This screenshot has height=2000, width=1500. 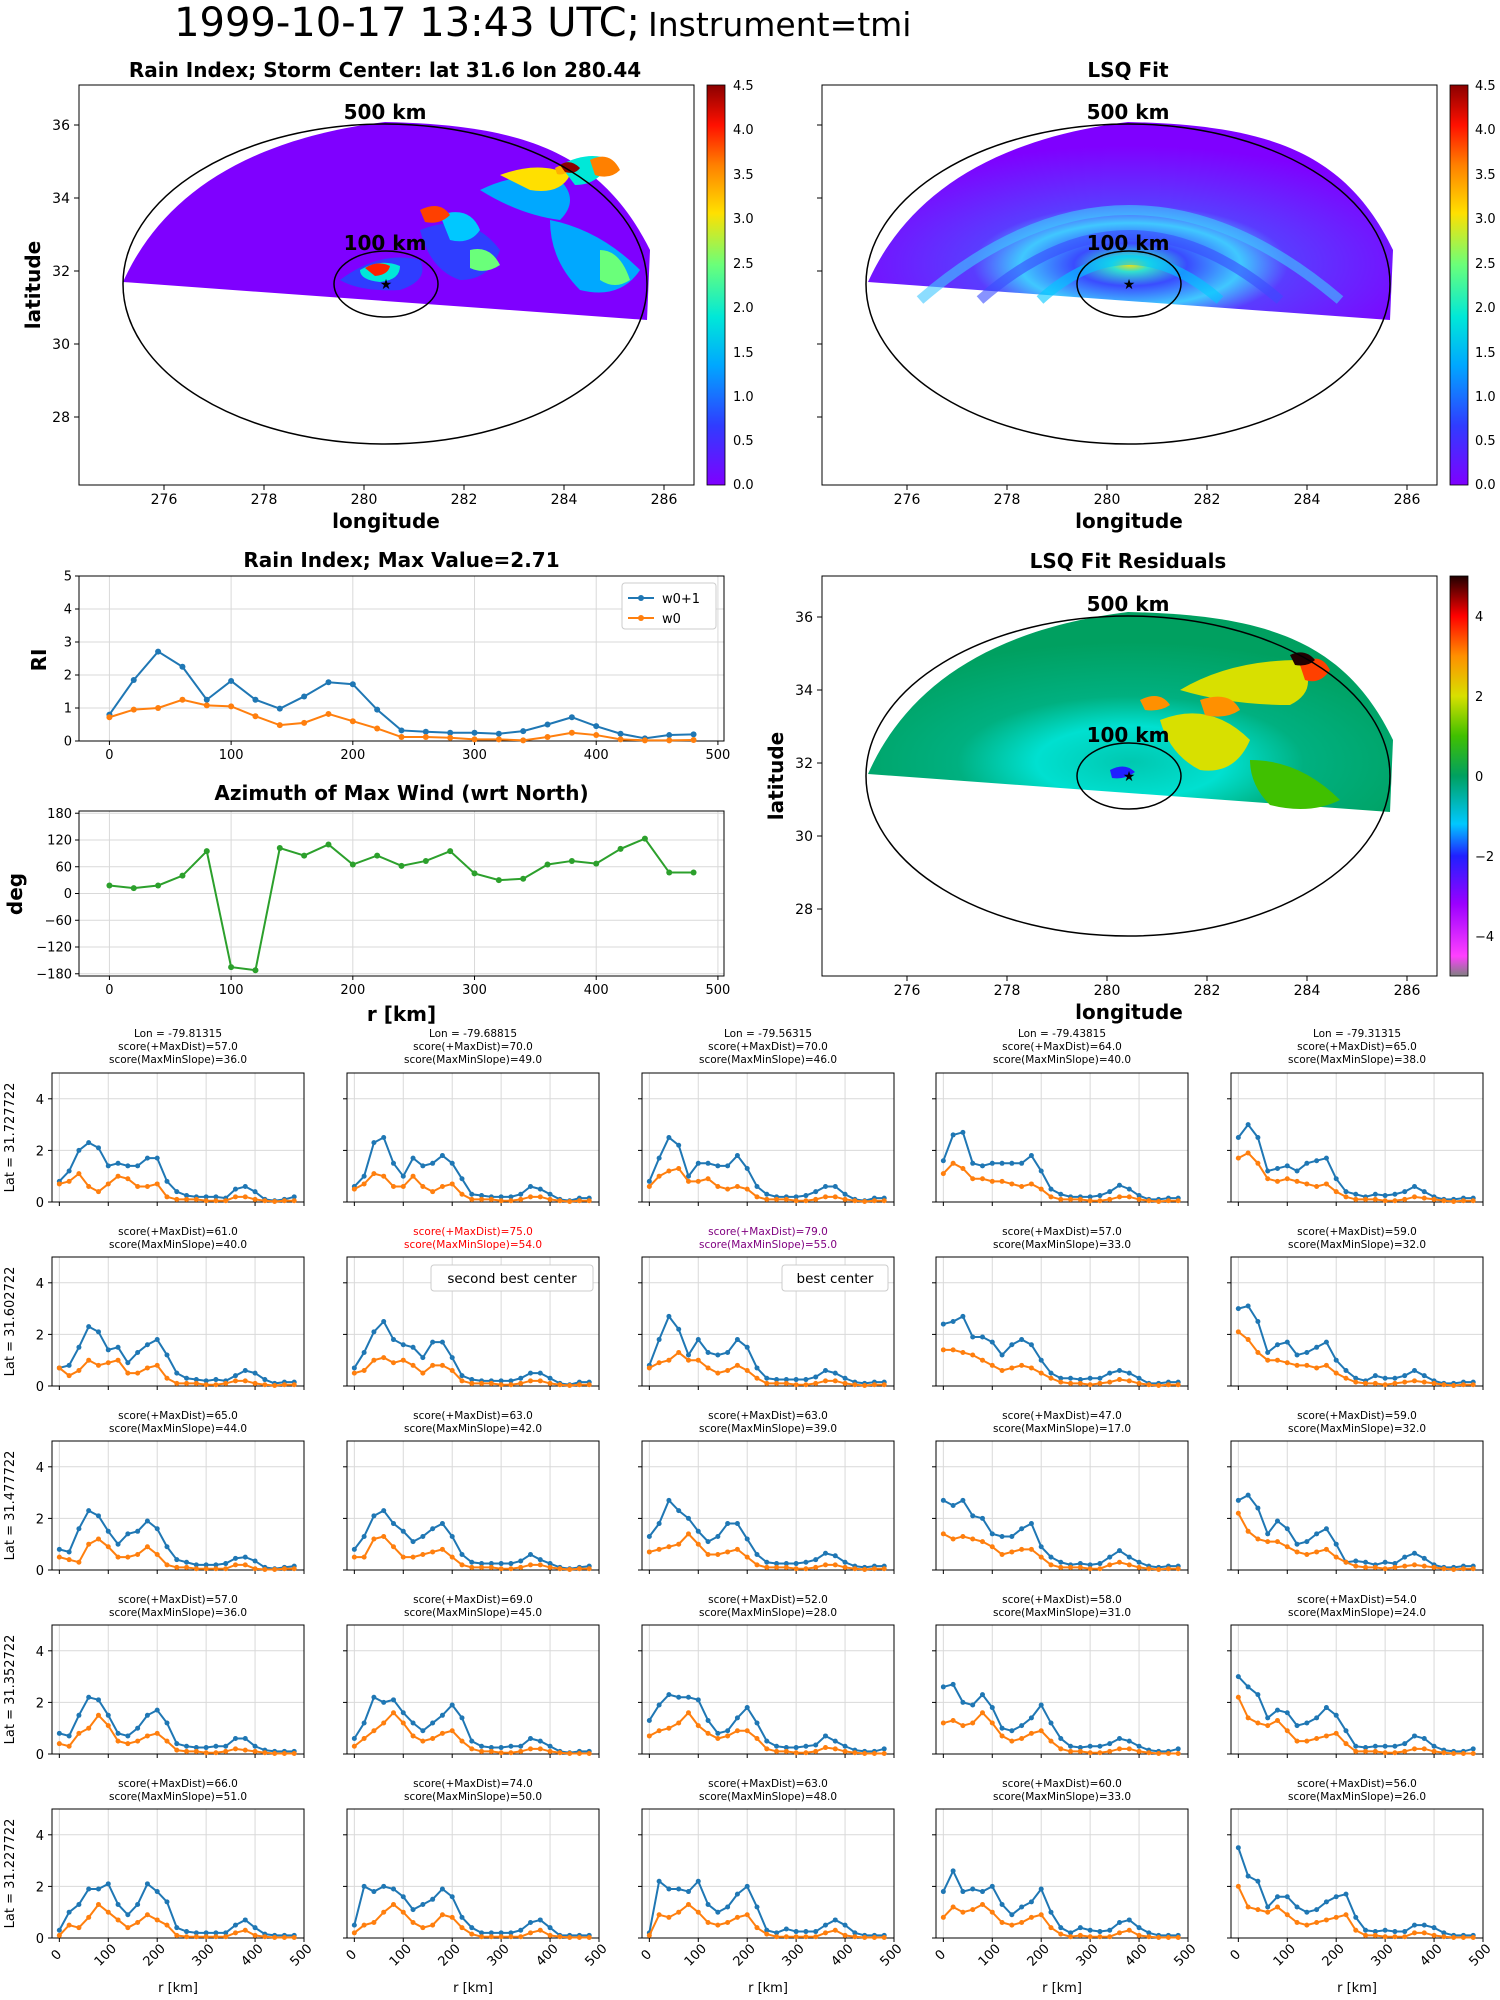 I want to click on y-tick-label: 3, so click(x=68, y=643).